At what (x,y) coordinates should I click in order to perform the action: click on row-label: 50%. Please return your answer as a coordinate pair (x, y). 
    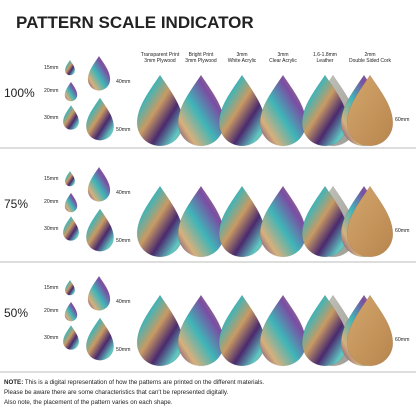
    Looking at the image, I should click on (16, 313).